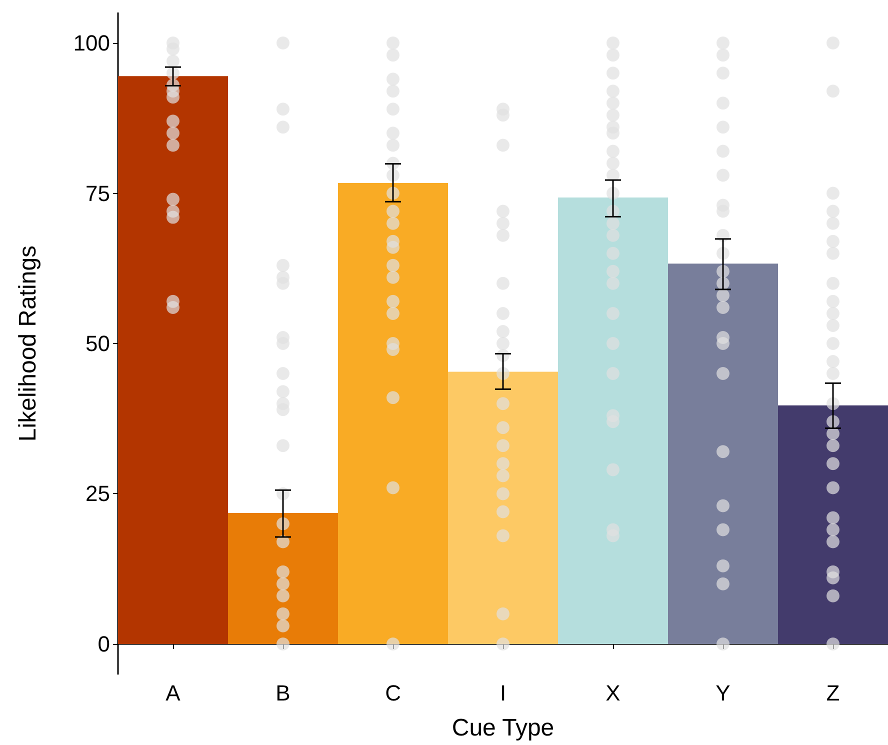 Image resolution: width=888 pixels, height=745 pixels. I want to click on y-axis-title: Likelihood Ratings, so click(28, 343).